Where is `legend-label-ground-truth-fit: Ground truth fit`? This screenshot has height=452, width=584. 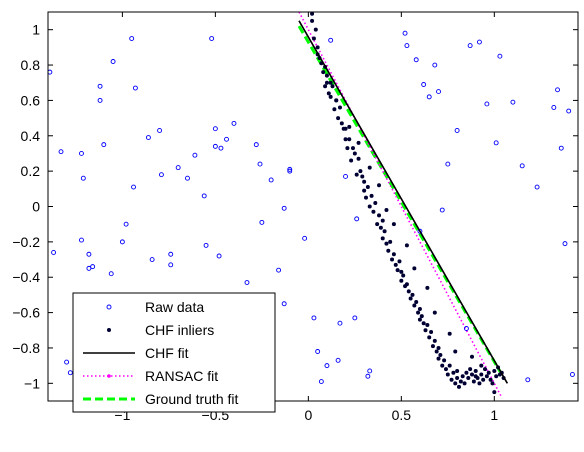
legend-label-ground-truth-fit: Ground truth fit is located at coordinates (191, 399).